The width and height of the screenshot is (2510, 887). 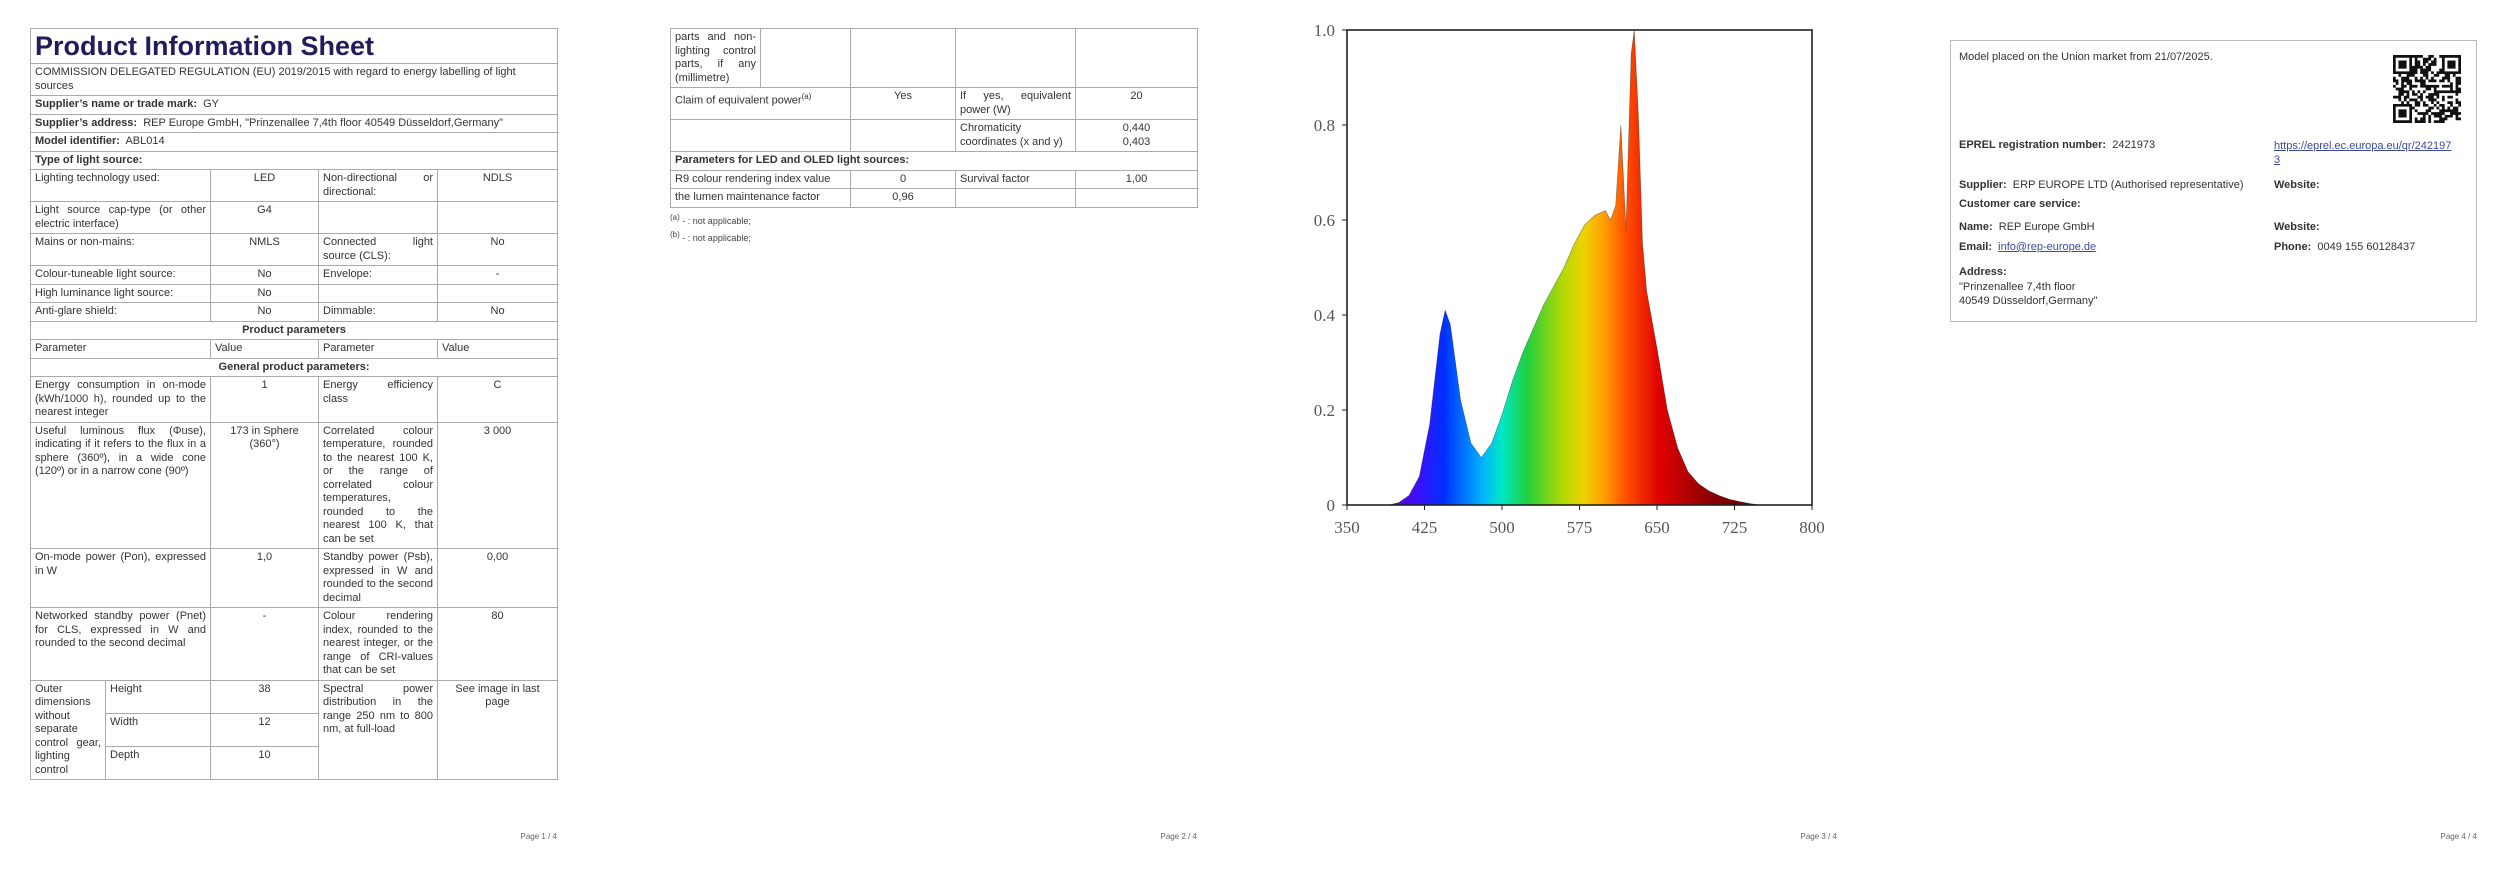 I want to click on value: See image in last page, so click(x=497, y=729).